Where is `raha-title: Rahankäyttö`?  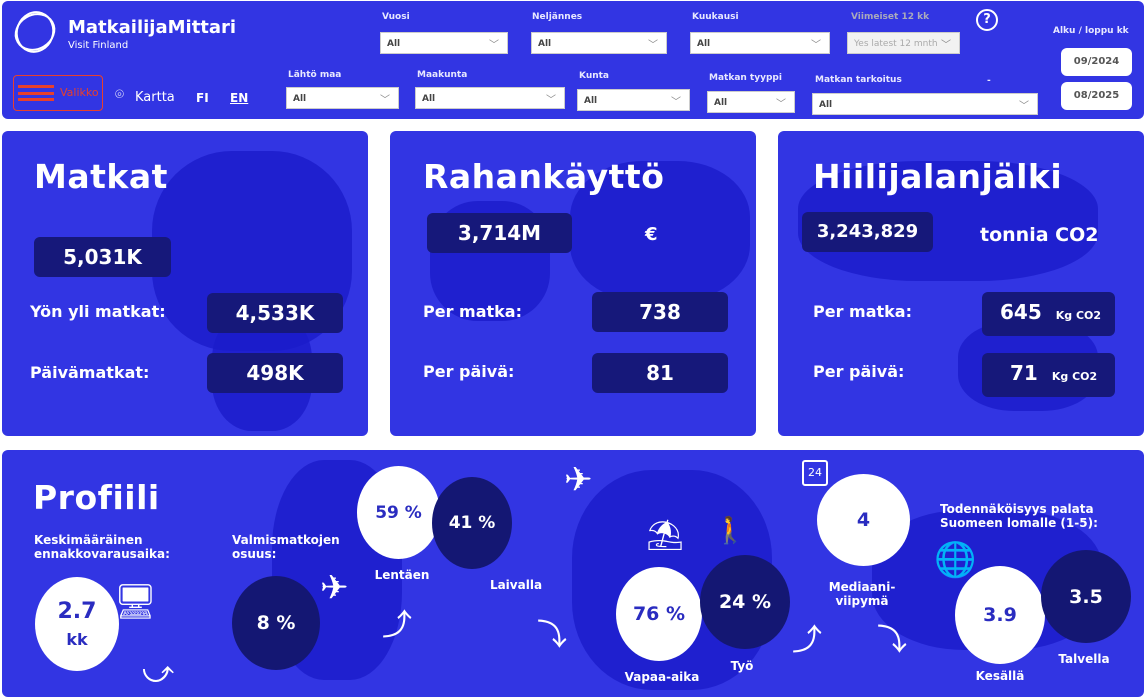 raha-title: Rahankäyttö is located at coordinates (544, 176).